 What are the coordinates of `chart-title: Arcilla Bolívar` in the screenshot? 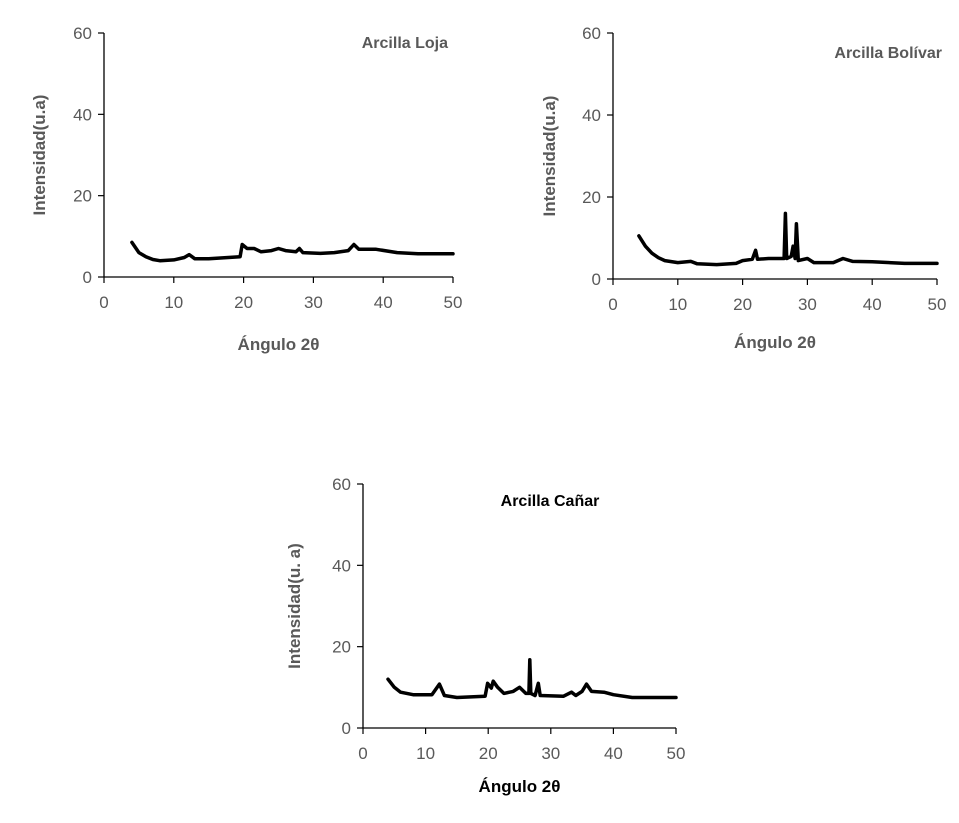 It's located at (888, 53).